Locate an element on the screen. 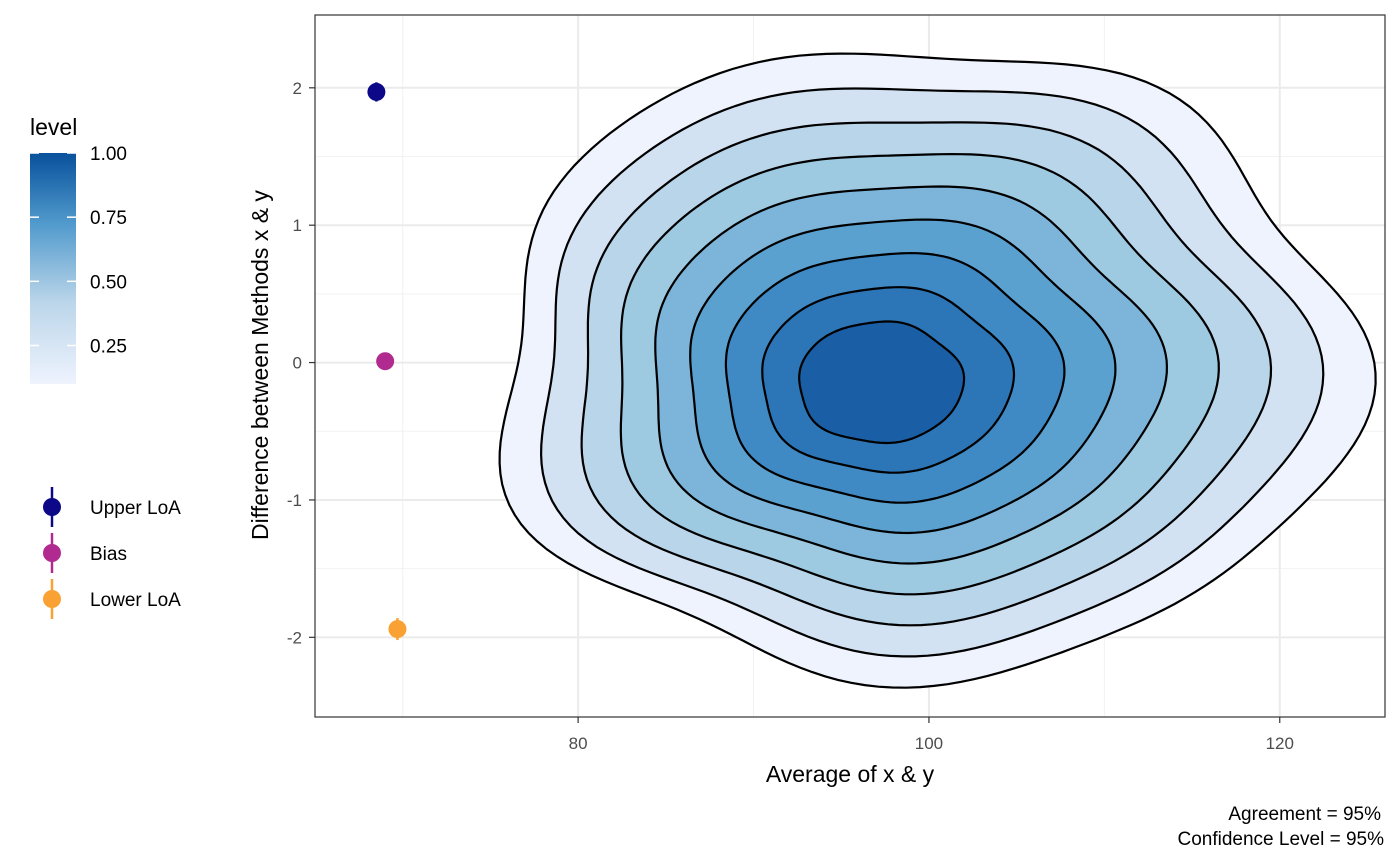  y-tick-label: -1 is located at coordinates (294, 500).